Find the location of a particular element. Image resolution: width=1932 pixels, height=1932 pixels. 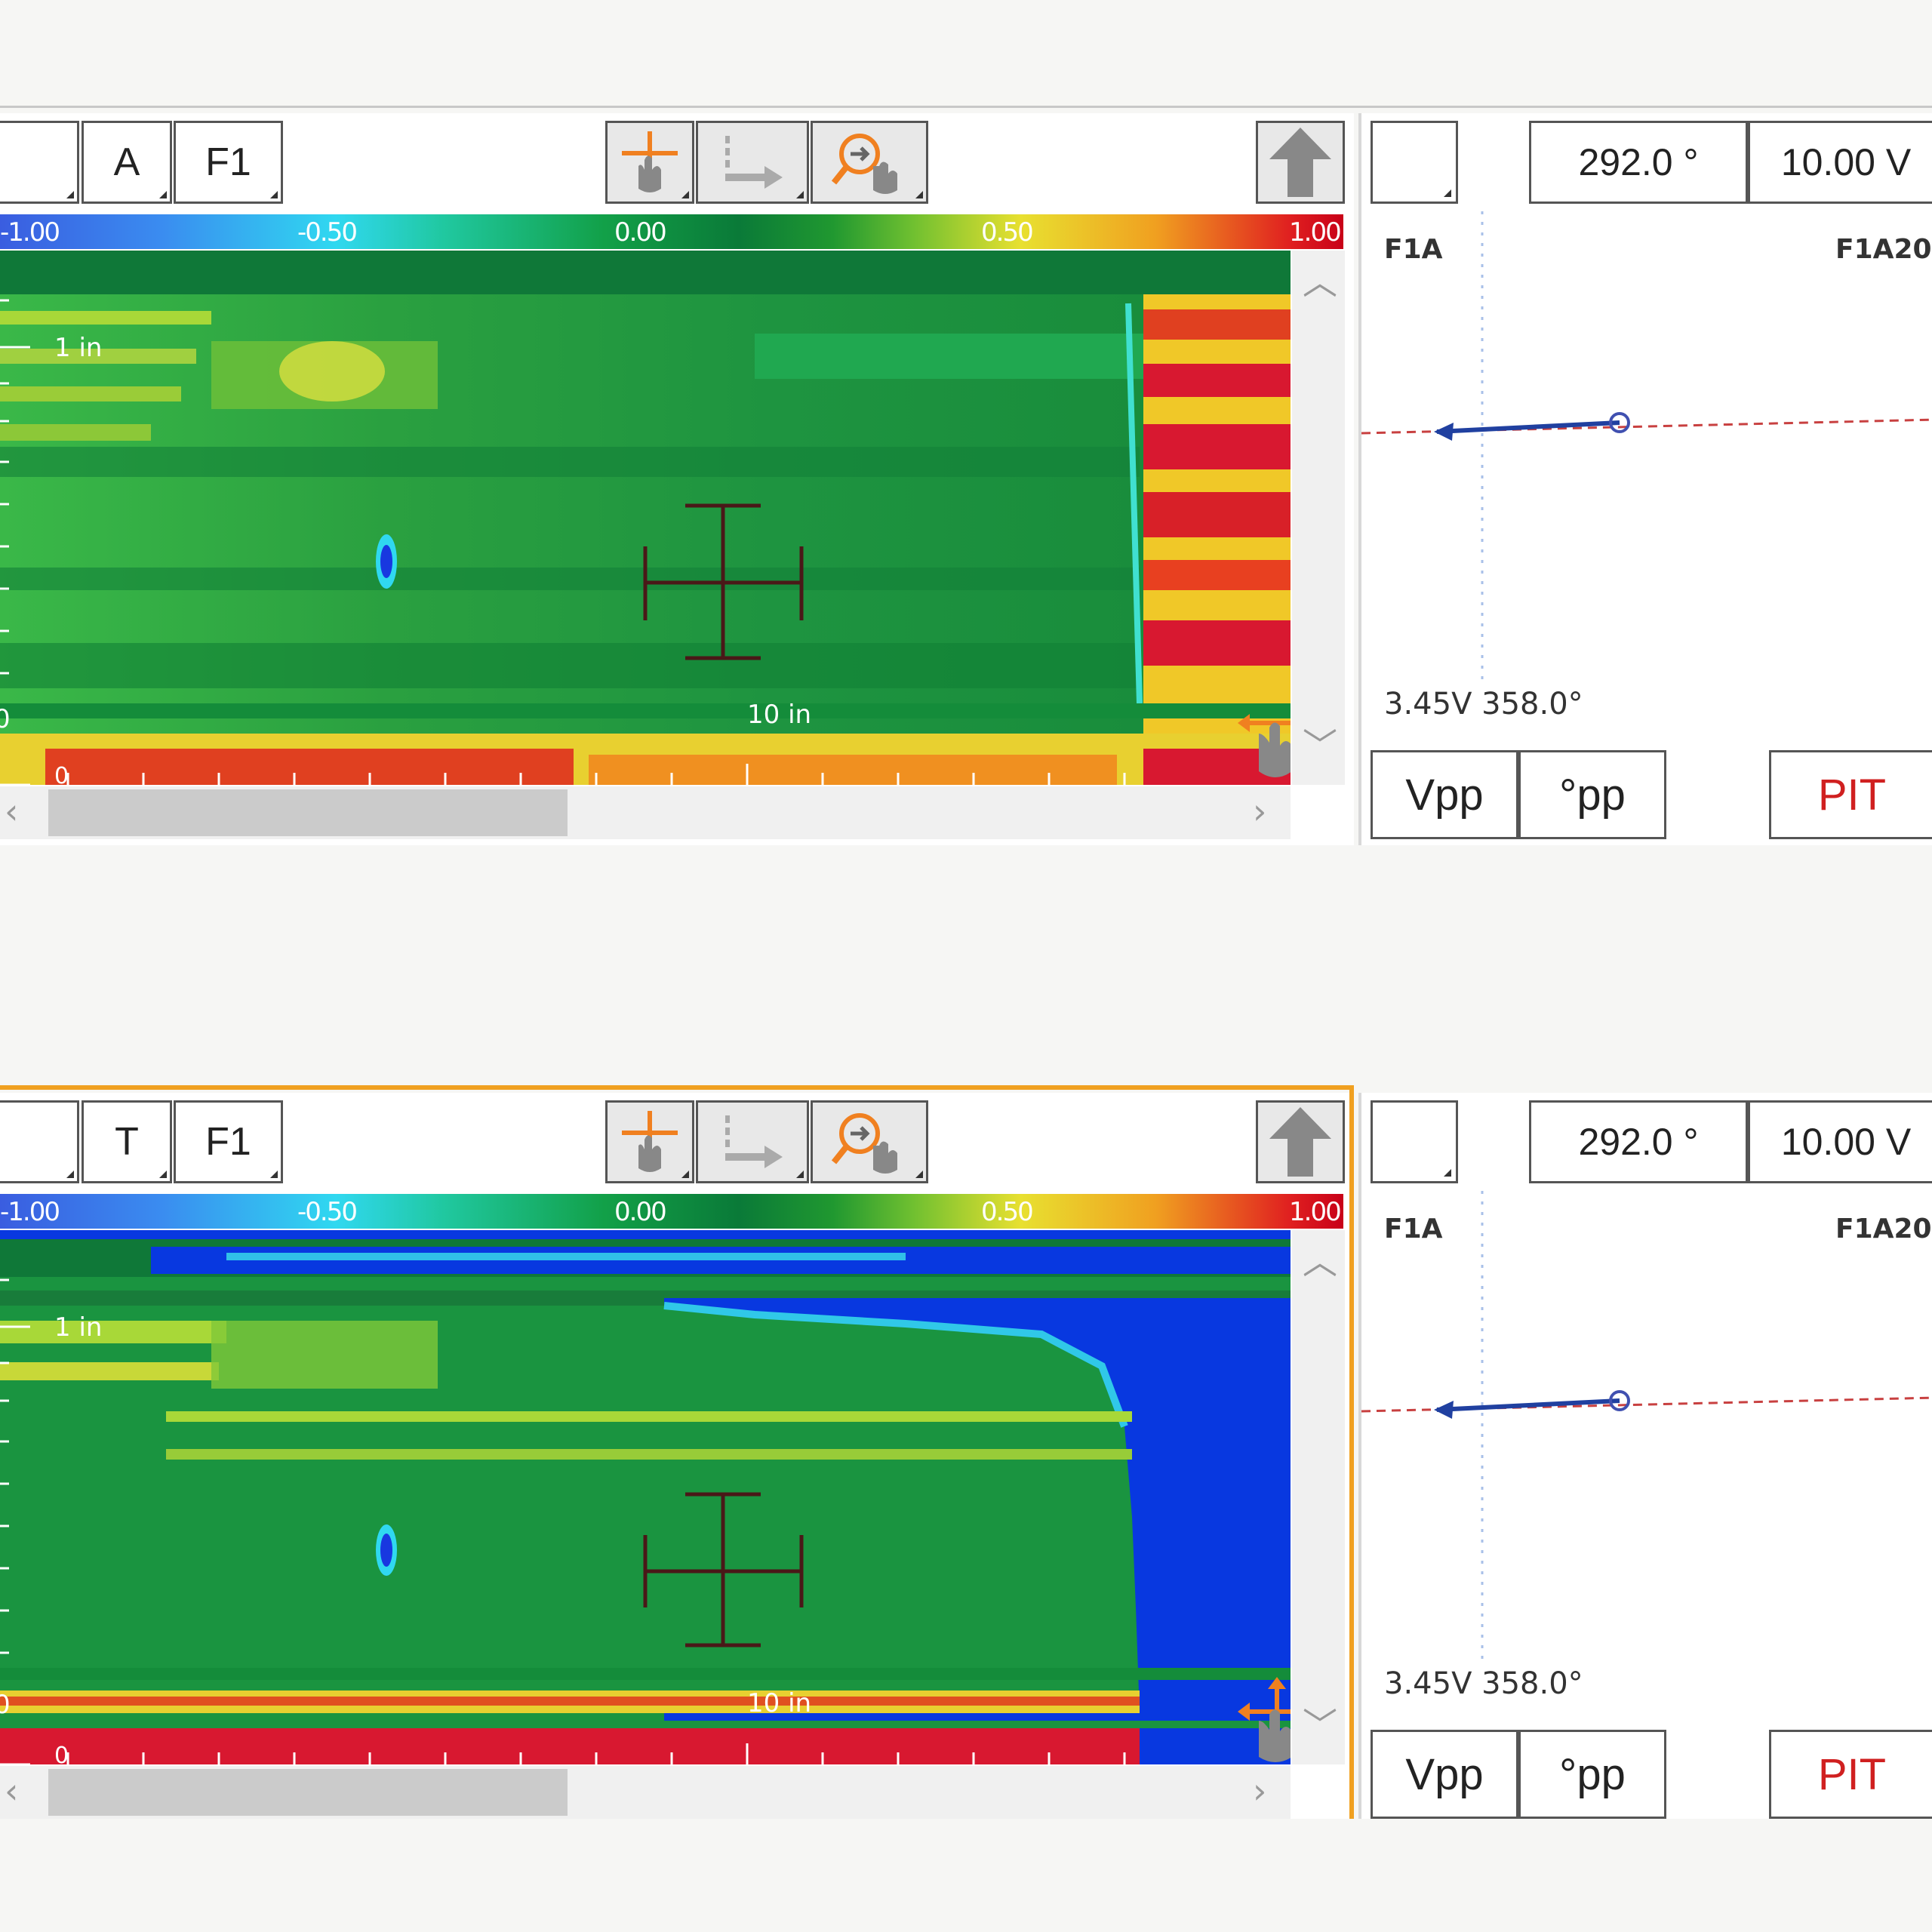

channel-mode-dropdown: T is located at coordinates (127, 1141).